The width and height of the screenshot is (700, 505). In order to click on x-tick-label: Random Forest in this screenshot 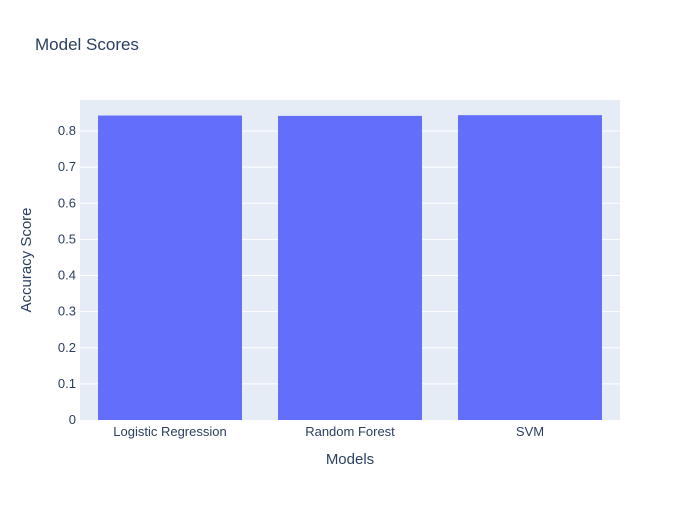, I will do `click(350, 431)`.